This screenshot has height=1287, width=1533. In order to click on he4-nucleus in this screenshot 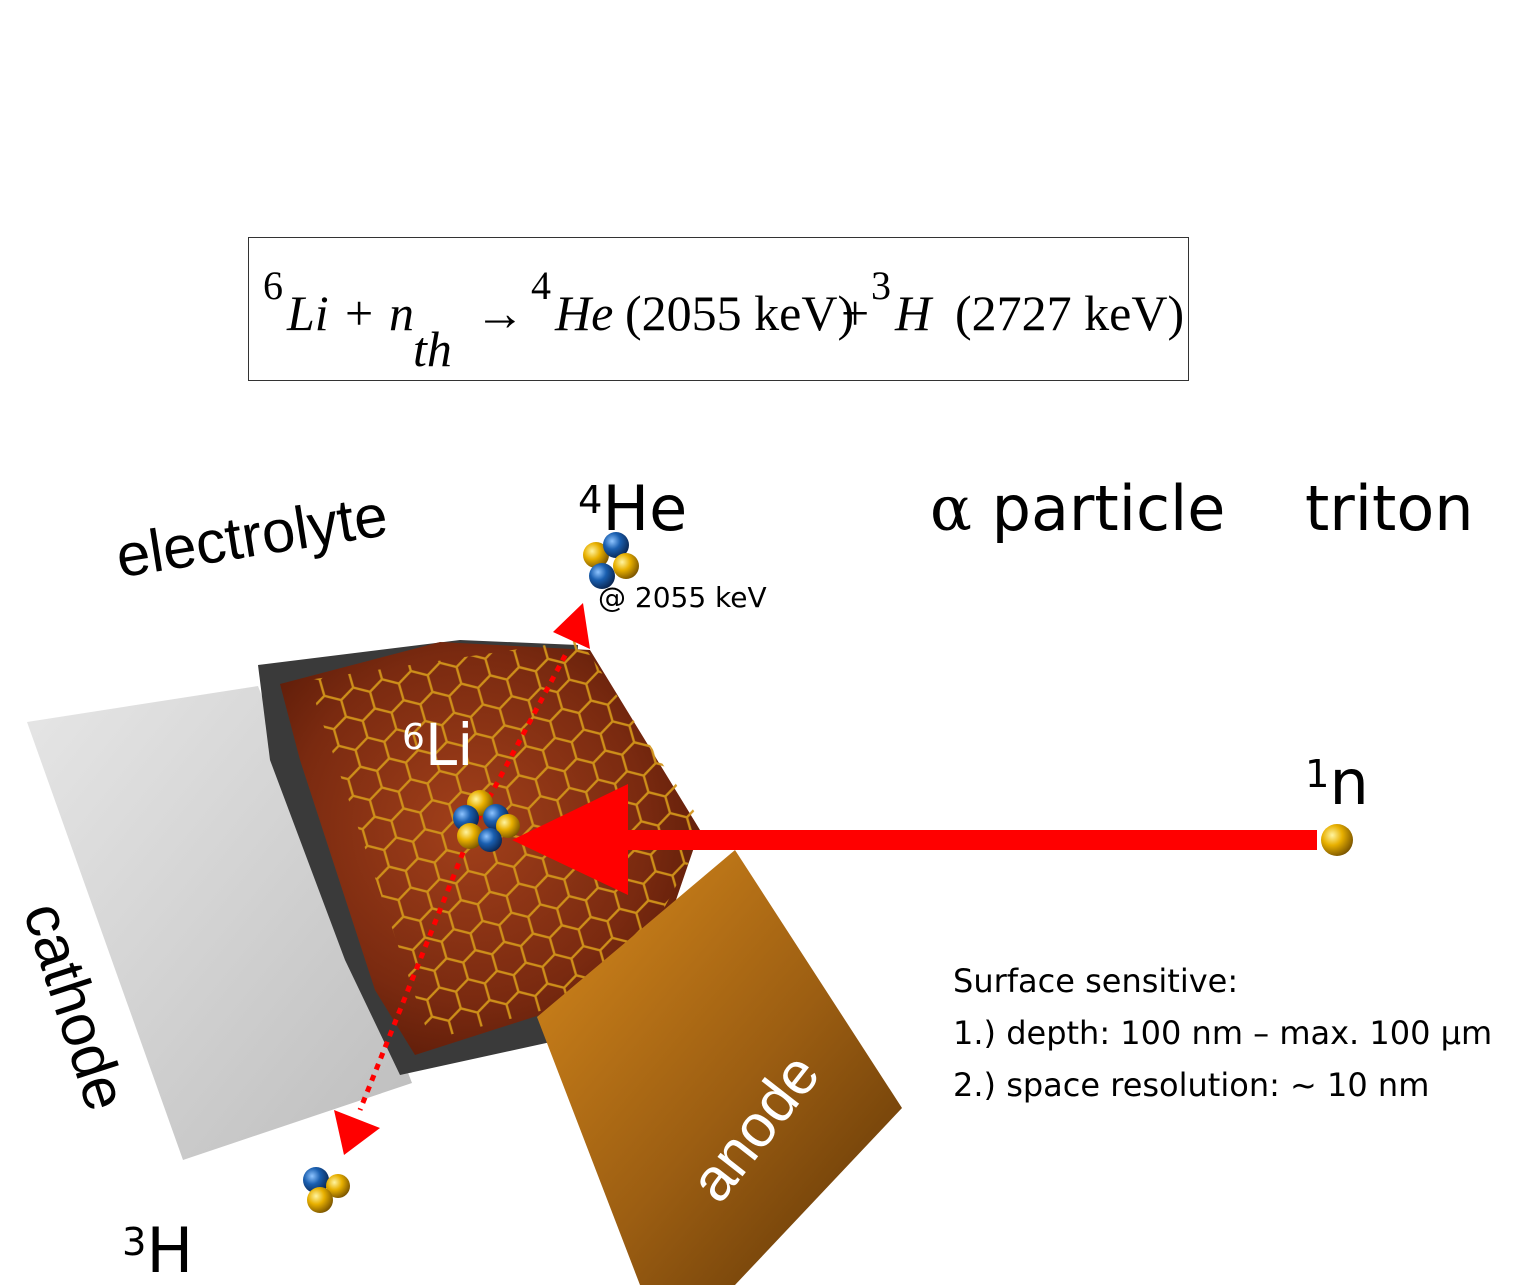, I will do `click(611, 560)`.